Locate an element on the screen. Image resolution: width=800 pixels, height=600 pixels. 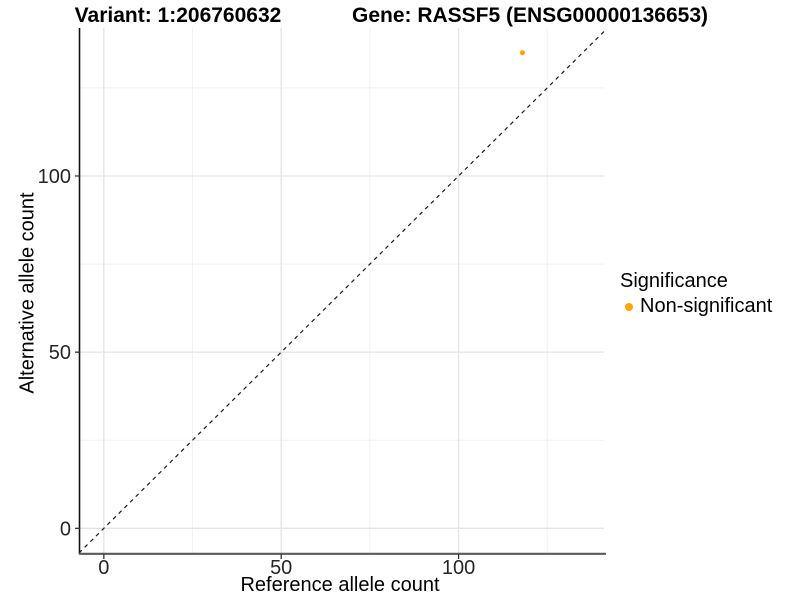
x-tick-label: 50 is located at coordinates (281, 568).